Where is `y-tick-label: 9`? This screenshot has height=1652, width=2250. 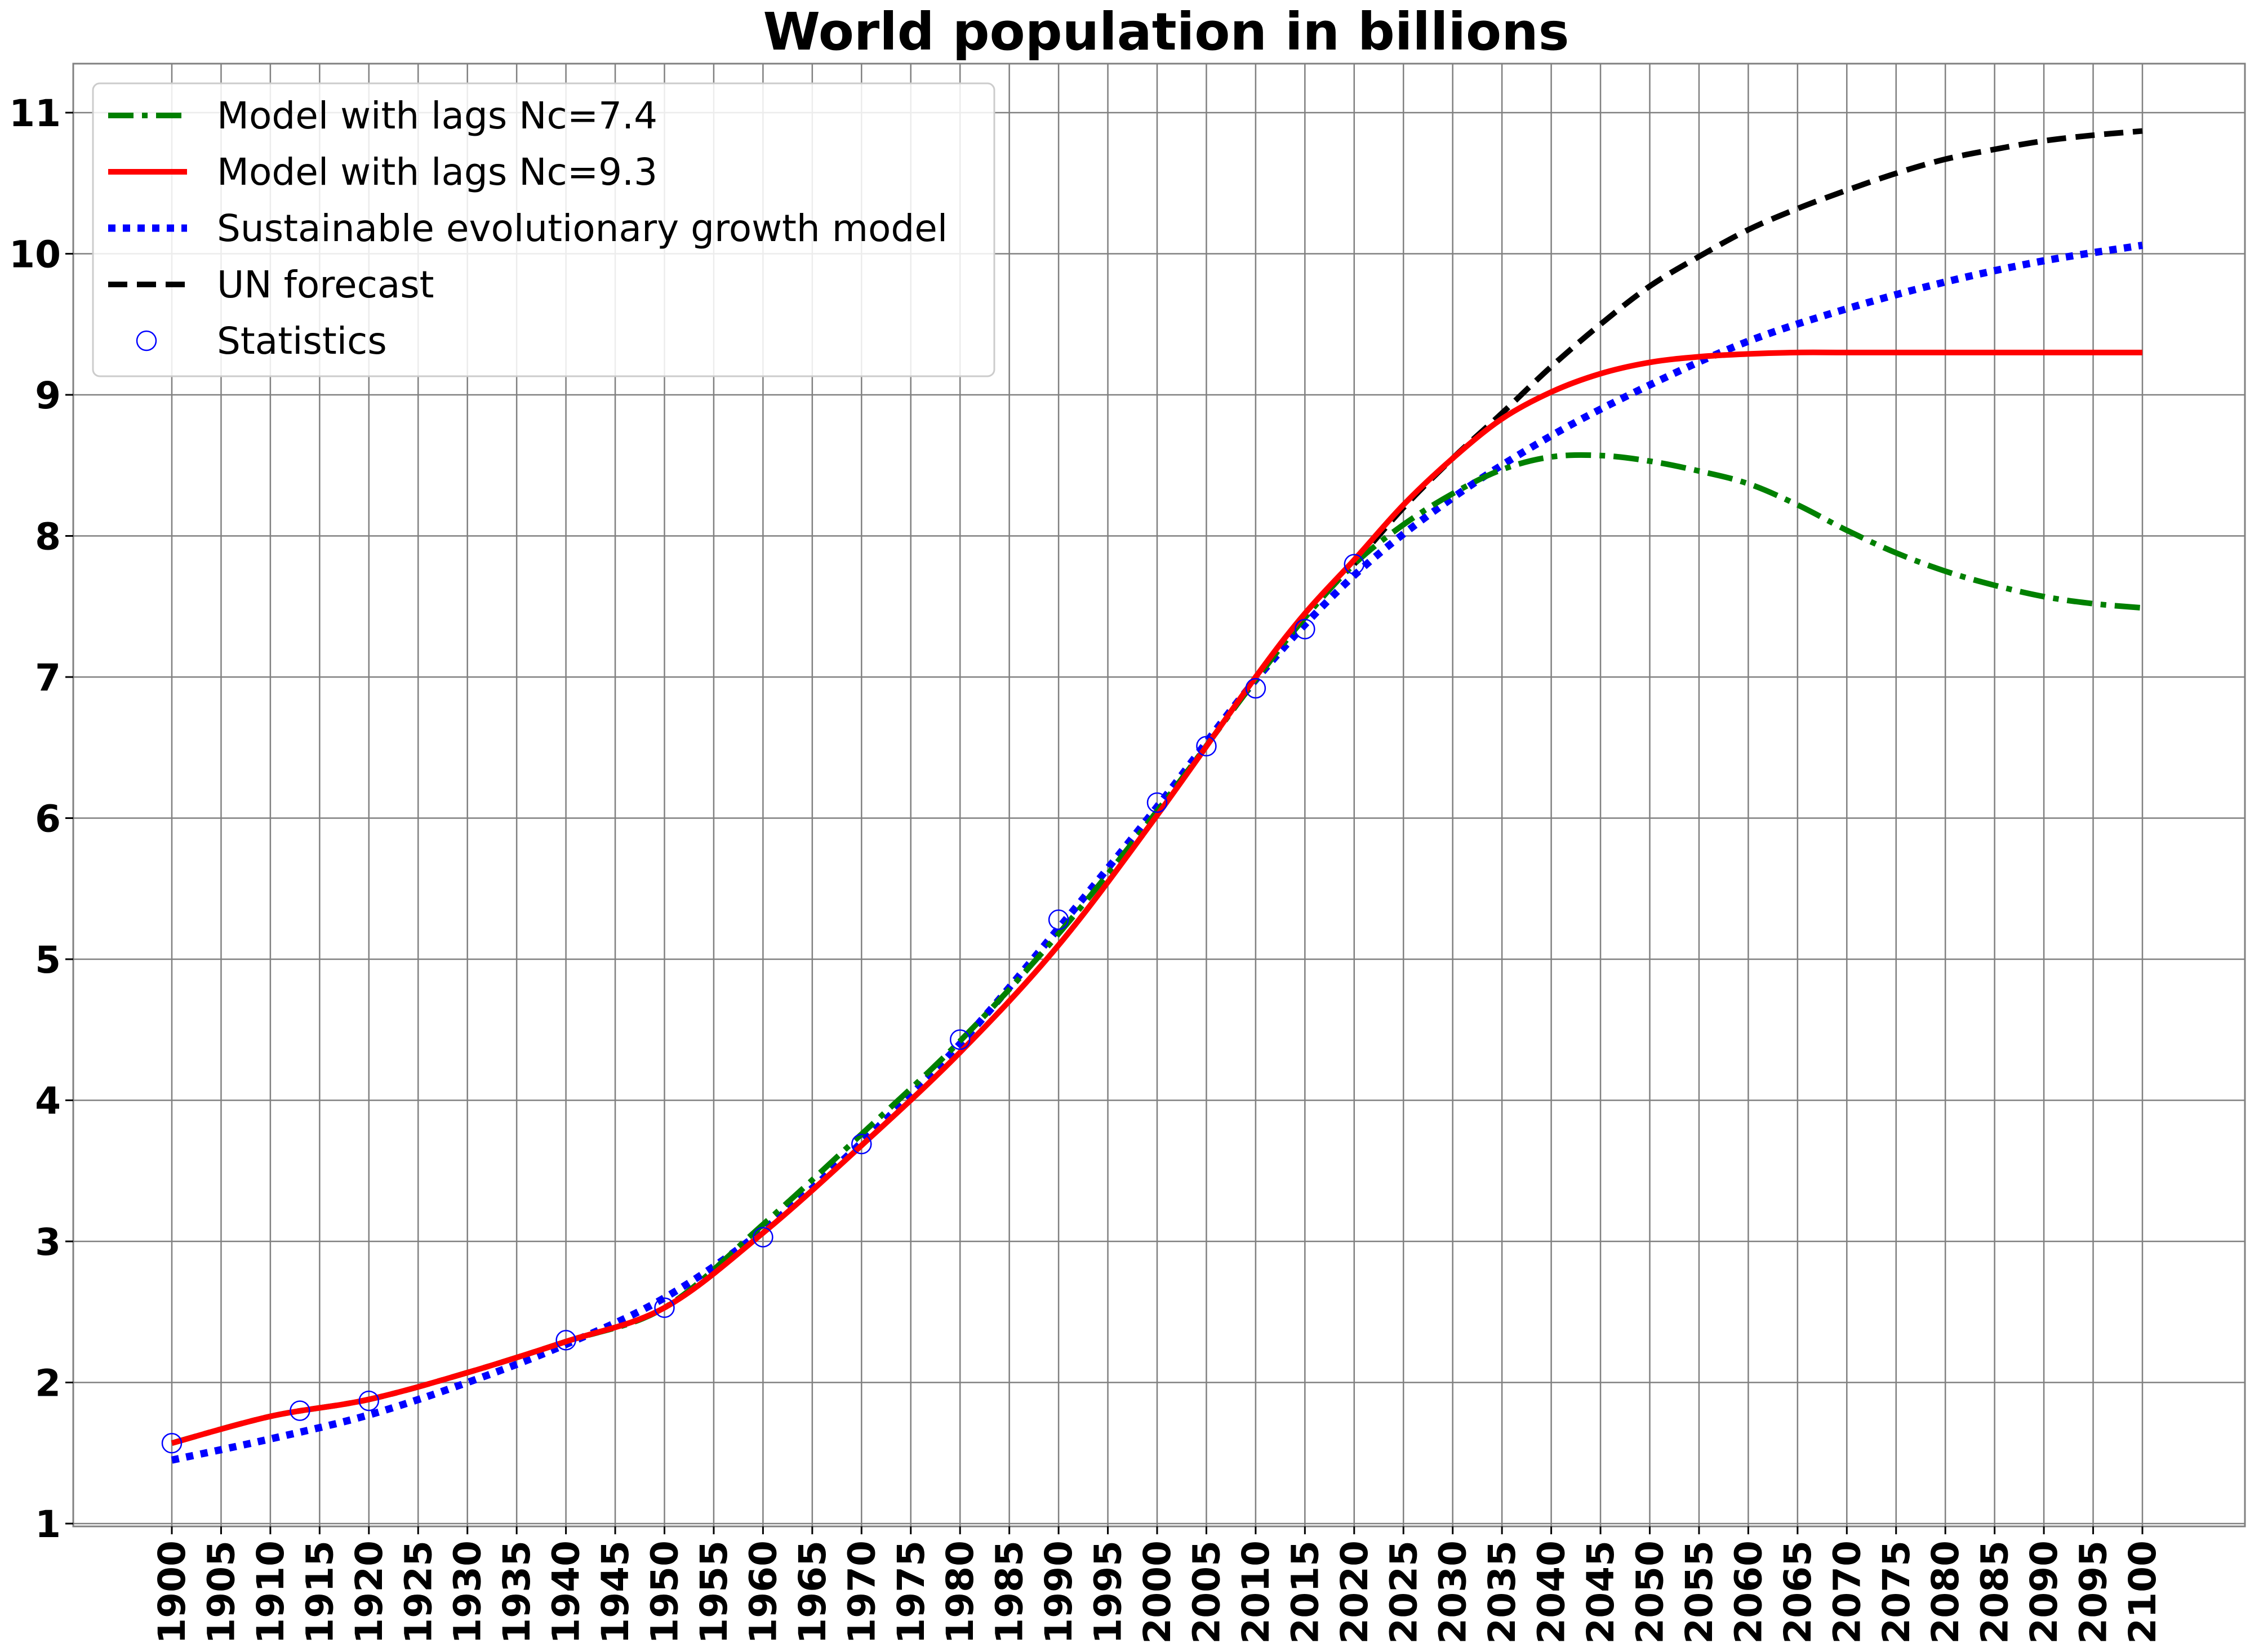
y-tick-label: 9 is located at coordinates (48, 395).